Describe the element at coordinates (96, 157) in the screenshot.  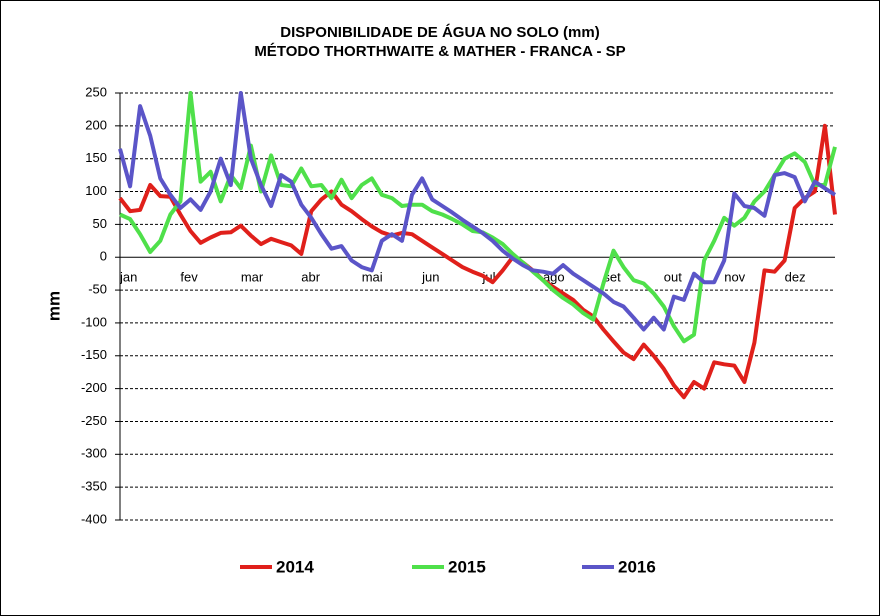
I see `y-tick-label: 150` at that location.